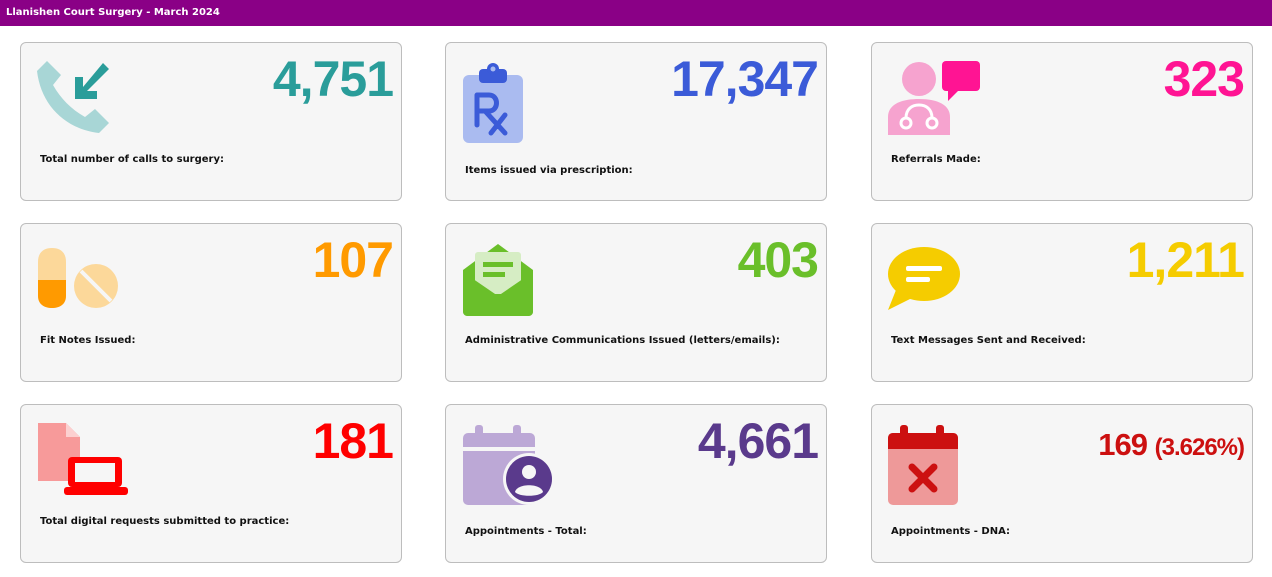  Describe the element at coordinates (1199, 447) in the screenshot. I see `dna-percent: (3.626%)` at that location.